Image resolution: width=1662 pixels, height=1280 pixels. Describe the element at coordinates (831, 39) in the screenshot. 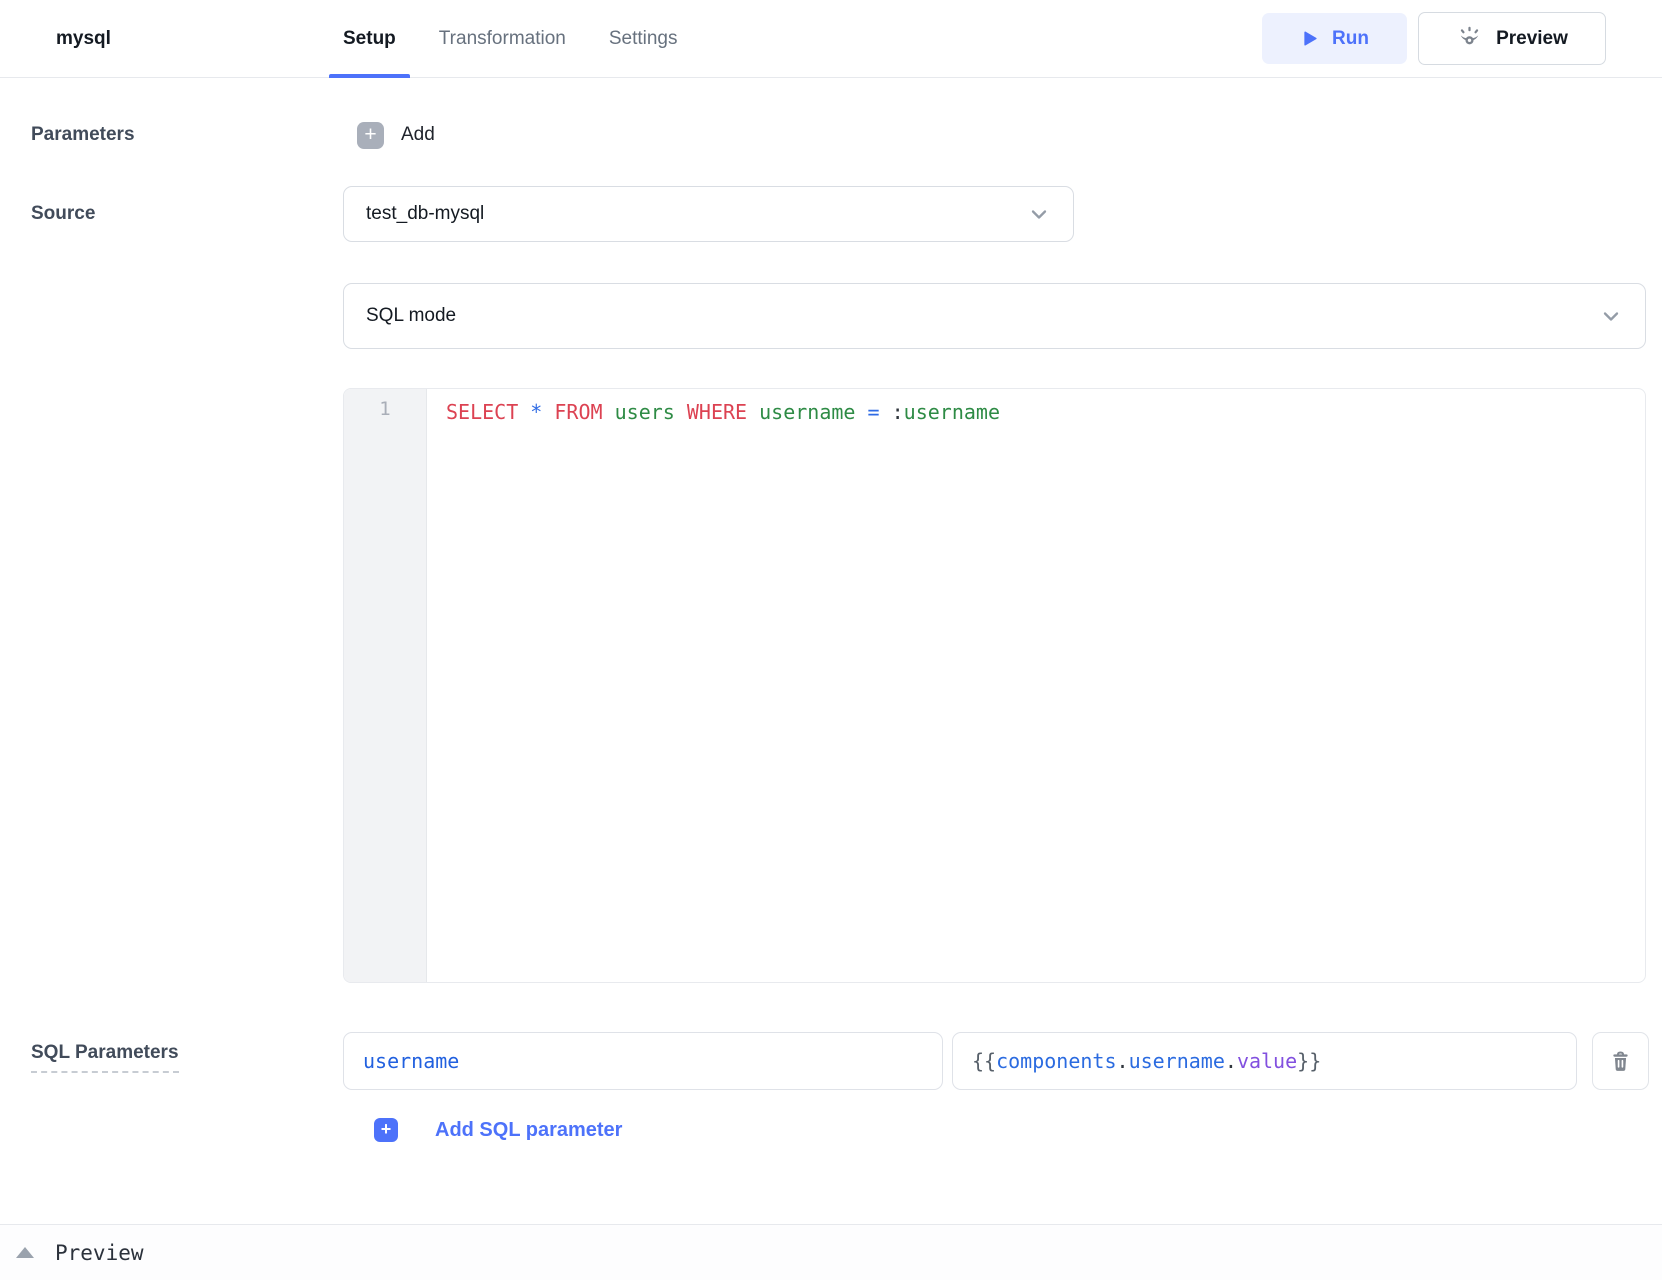

I see `query-editor-header: mysql Setup Transformation Settings Run` at that location.